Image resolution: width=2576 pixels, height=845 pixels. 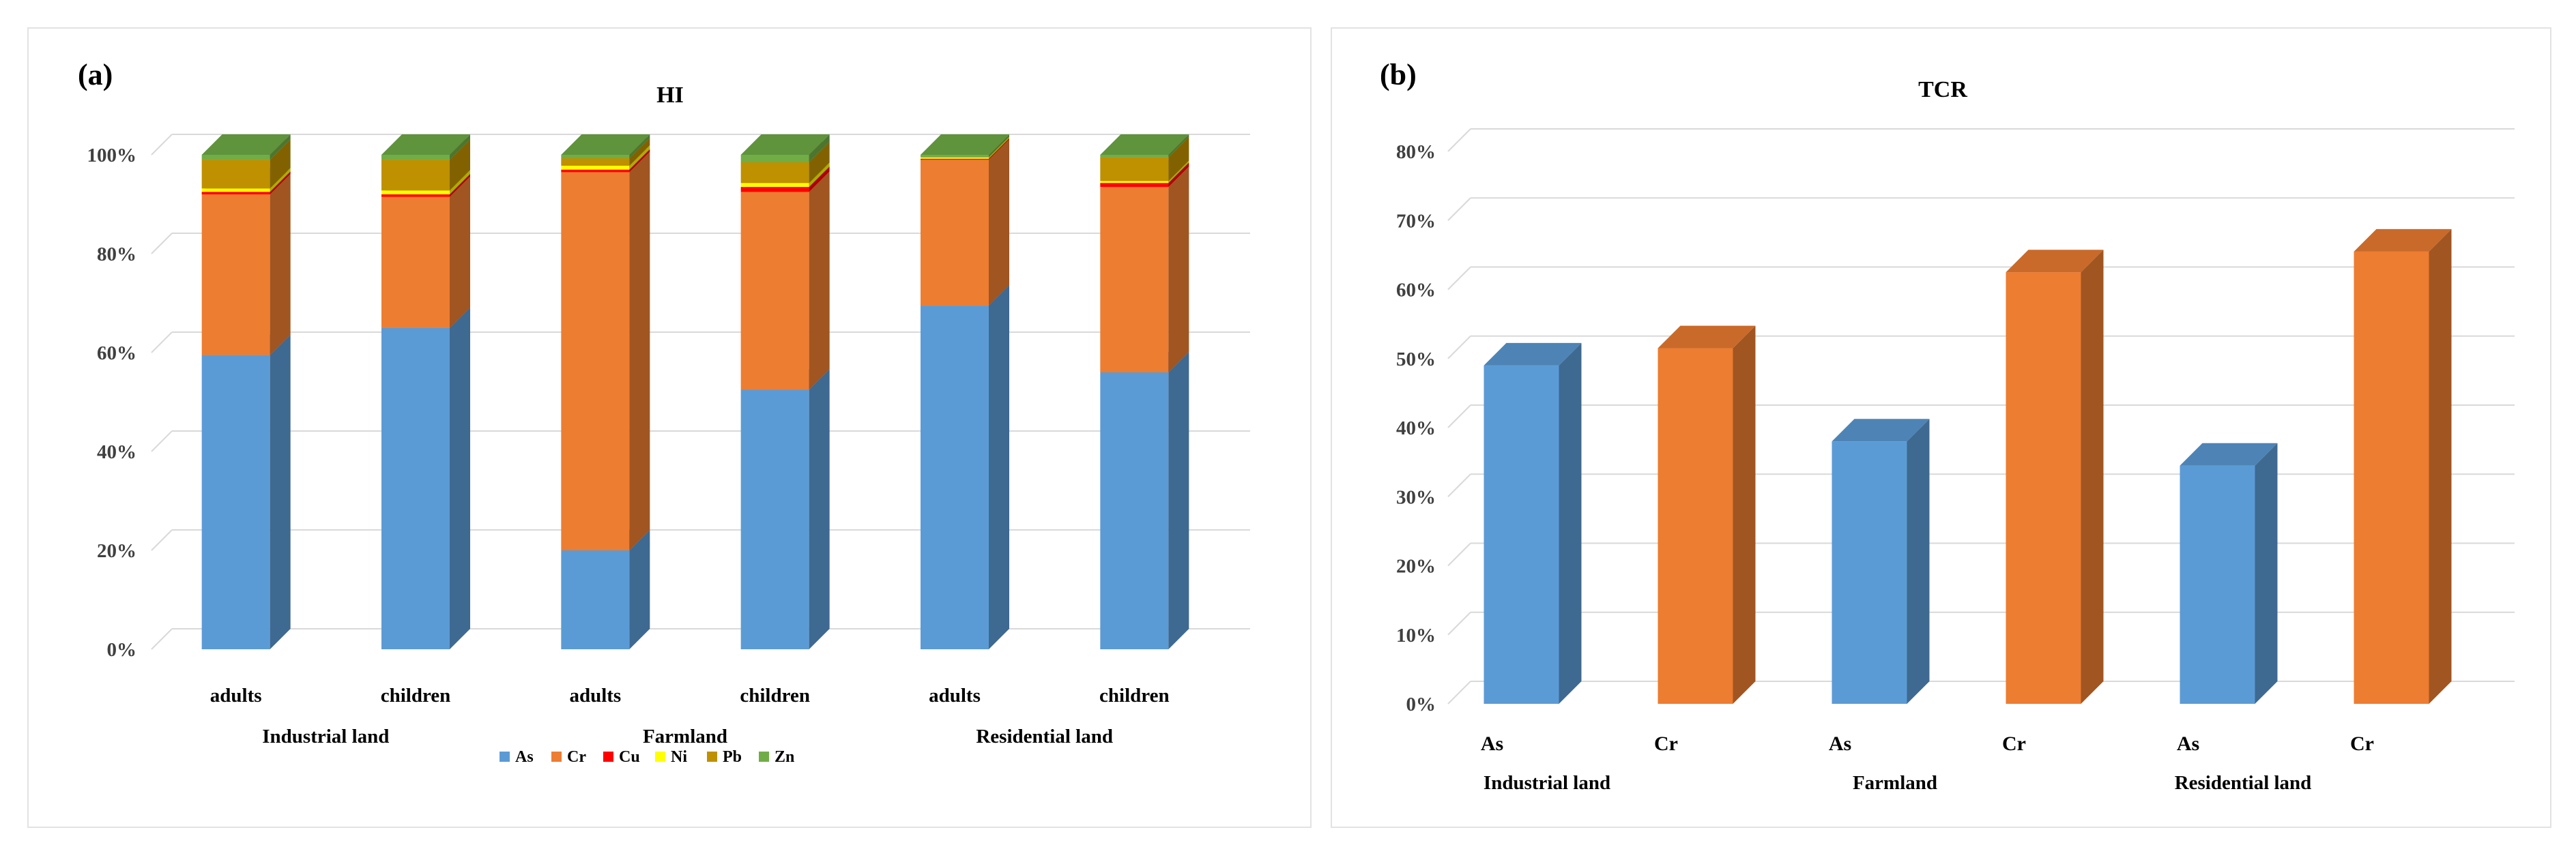 What do you see at coordinates (1570, 523) in the screenshot?
I see `tcr-bar-as-0-side` at bounding box center [1570, 523].